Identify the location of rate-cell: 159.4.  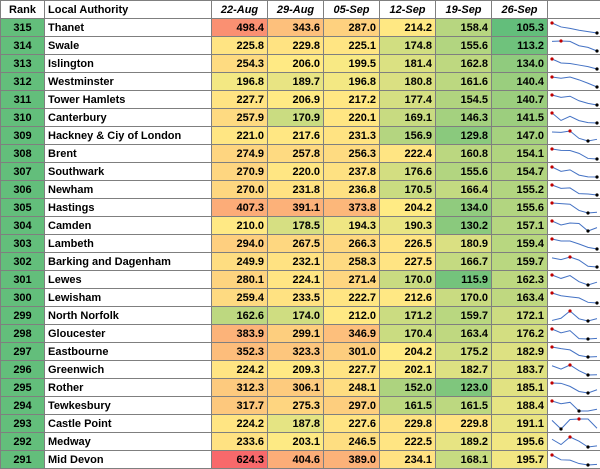
(520, 244).